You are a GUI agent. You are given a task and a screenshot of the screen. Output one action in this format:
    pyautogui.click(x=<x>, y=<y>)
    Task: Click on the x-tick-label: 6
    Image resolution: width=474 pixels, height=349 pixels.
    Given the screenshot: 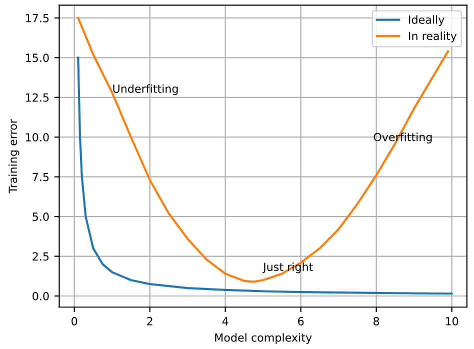 What is the action you would take?
    pyautogui.click(x=301, y=321)
    